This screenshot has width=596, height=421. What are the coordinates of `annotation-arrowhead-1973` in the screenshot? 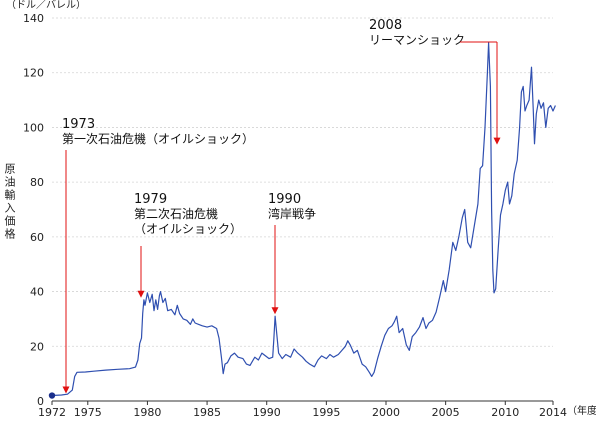 It's located at (66, 390).